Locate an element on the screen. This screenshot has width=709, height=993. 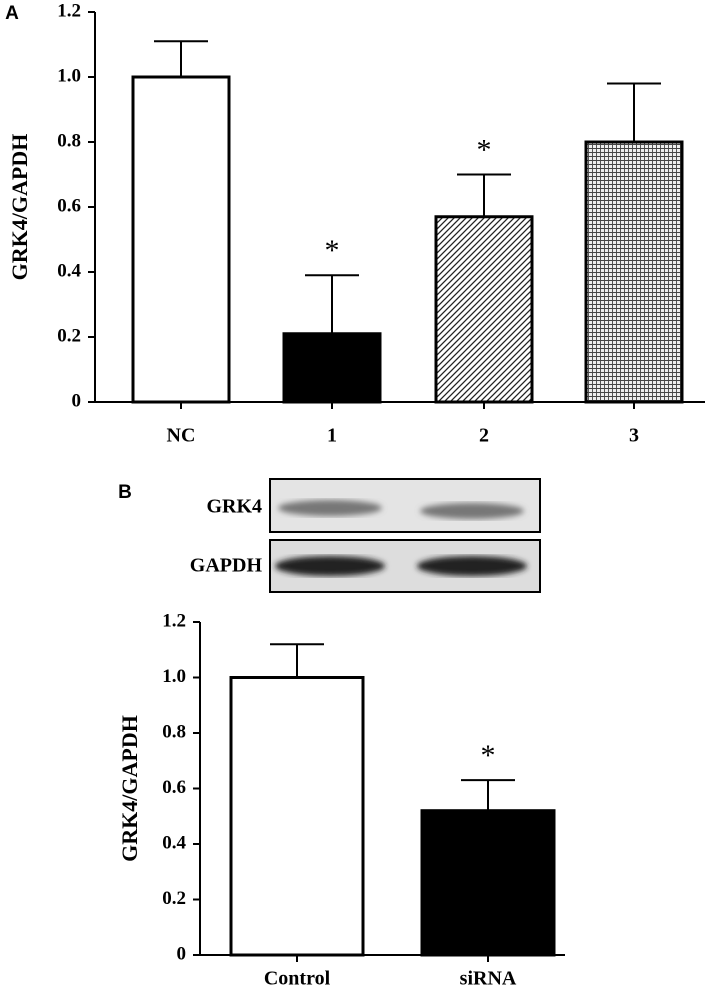
x-tick-label: 2 is located at coordinates (484, 436).